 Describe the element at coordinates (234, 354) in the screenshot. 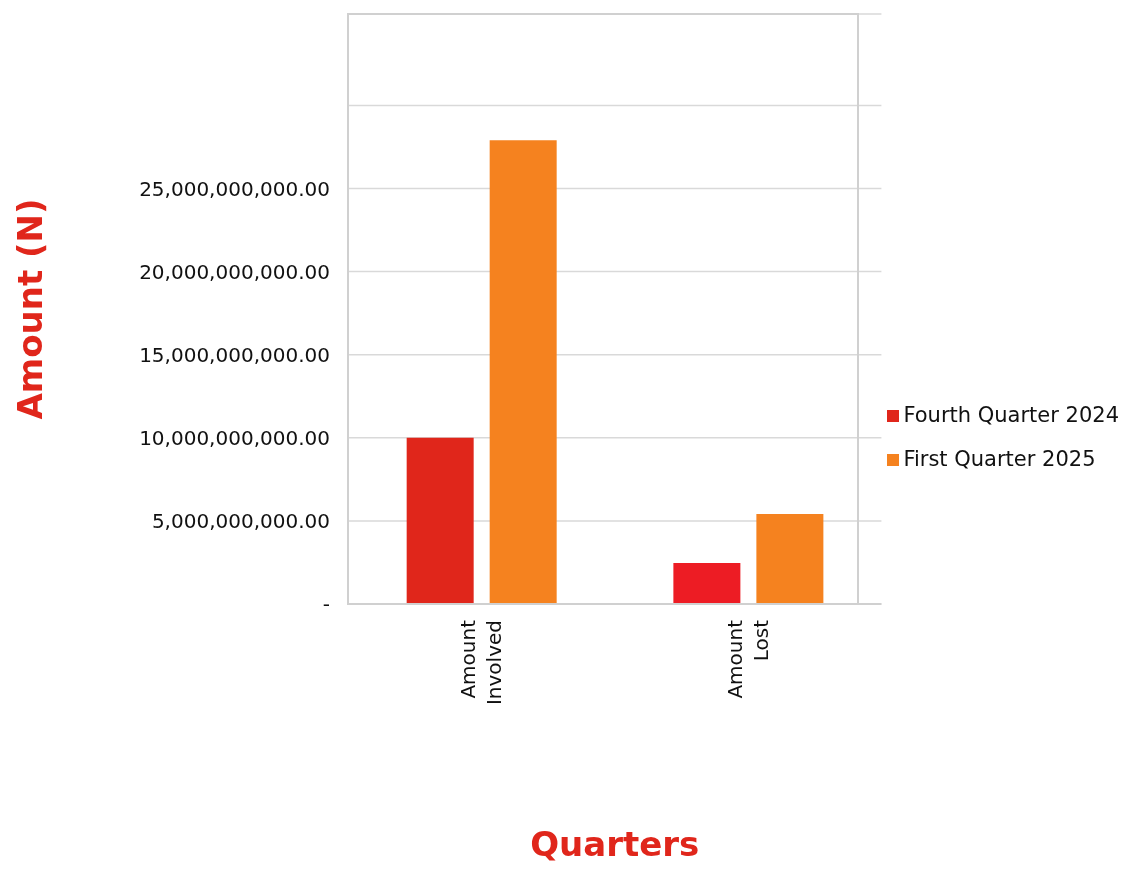

I see `y-tick-label: 15,000,000,000.00` at that location.